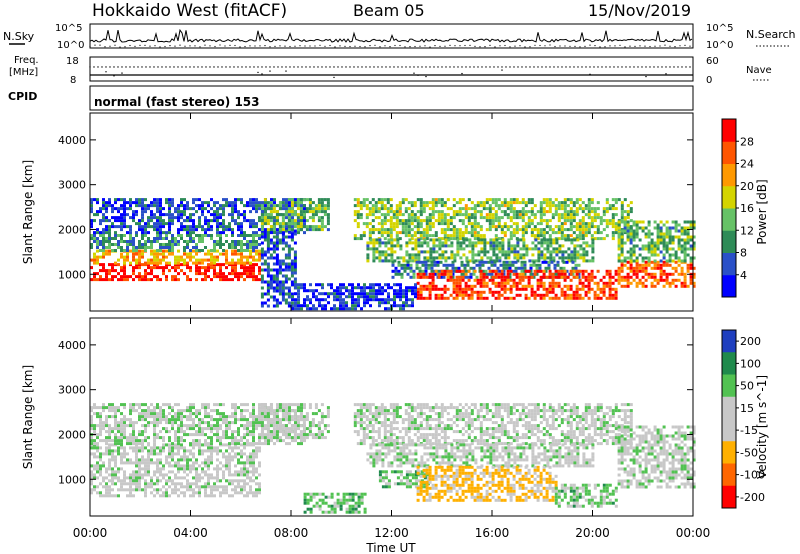  What do you see at coordinates (72, 61) in the screenshot?
I see `freq-tick-hi: 18` at bounding box center [72, 61].